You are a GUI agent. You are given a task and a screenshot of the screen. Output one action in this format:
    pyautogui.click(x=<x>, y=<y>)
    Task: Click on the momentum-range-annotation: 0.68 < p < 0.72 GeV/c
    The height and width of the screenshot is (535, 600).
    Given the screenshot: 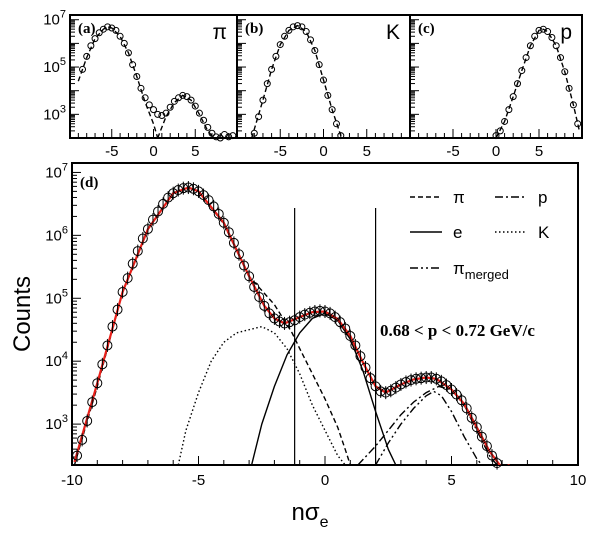 What is the action you would take?
    pyautogui.click(x=457, y=330)
    